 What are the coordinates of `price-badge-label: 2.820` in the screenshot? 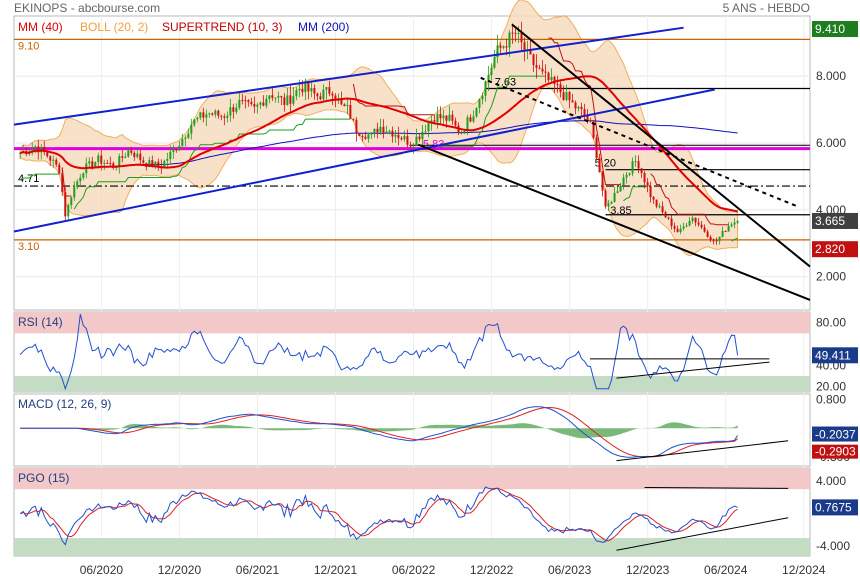 It's located at (830, 249).